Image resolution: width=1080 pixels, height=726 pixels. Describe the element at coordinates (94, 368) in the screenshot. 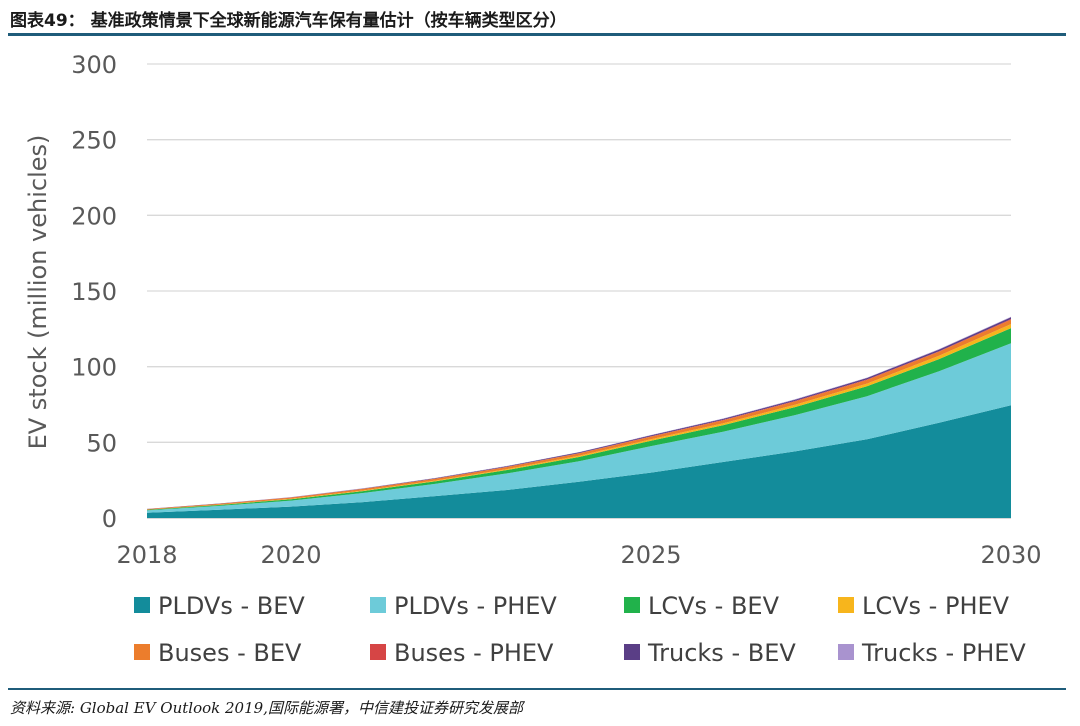

I see `y-tick-label: 100` at that location.